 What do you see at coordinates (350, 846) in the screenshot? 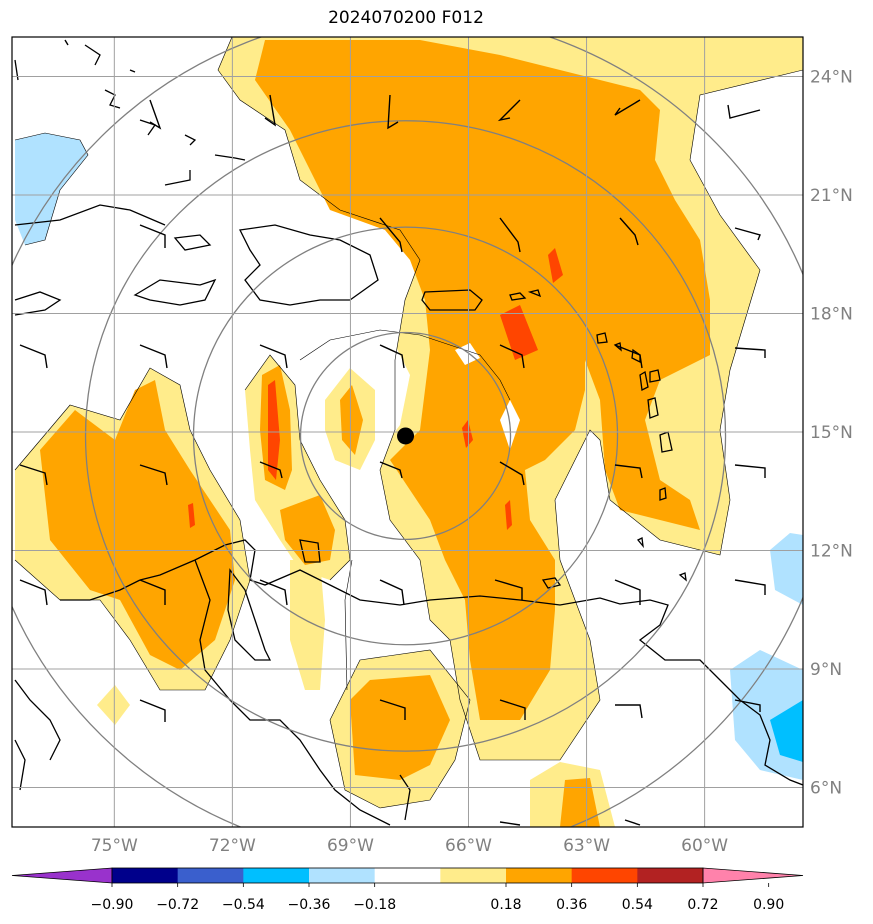
I see `lon-label: 69°W` at bounding box center [350, 846].